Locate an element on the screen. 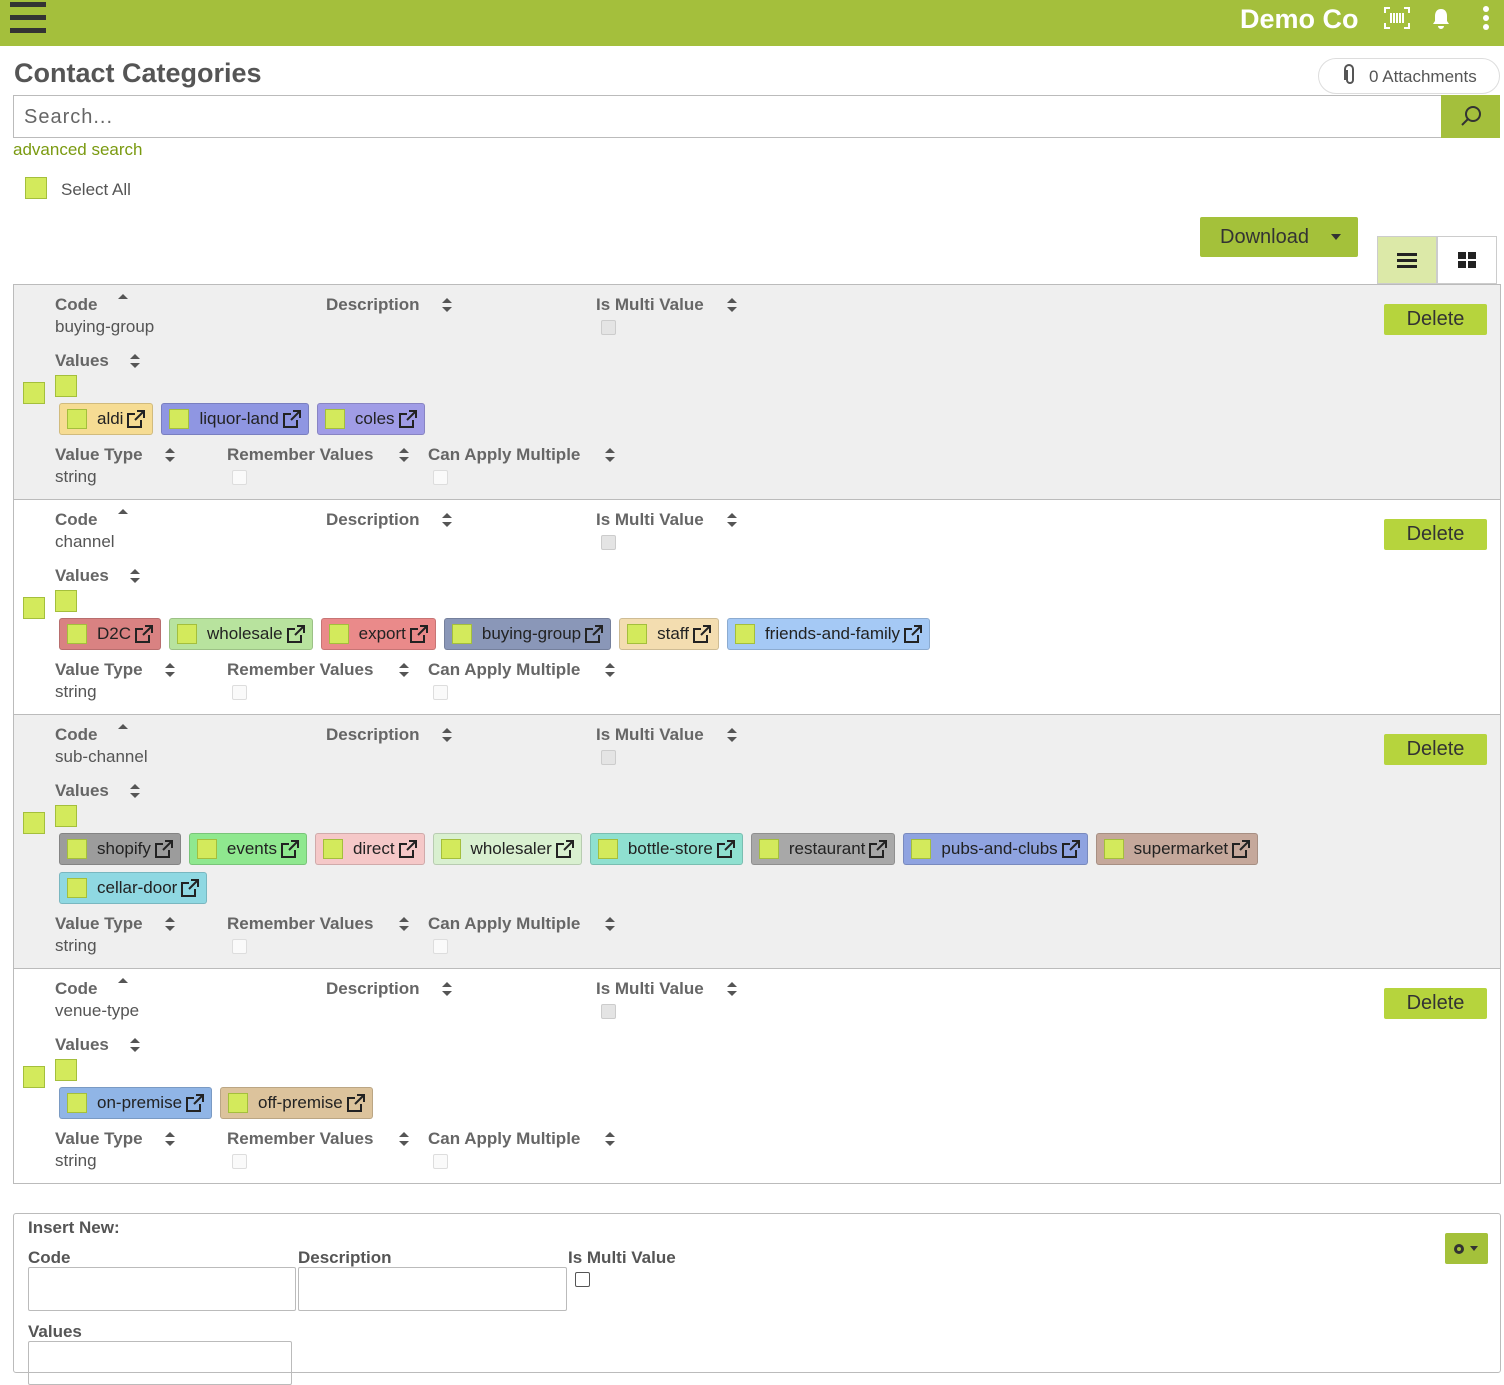 This screenshot has height=1385, width=1504. value-chip: wholesale is located at coordinates (241, 634).